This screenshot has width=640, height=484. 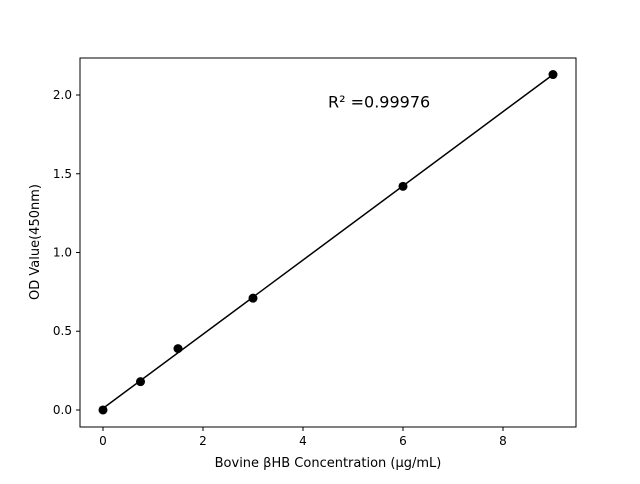 I want to click on y-tick-label: 0.0, so click(x=62, y=410).